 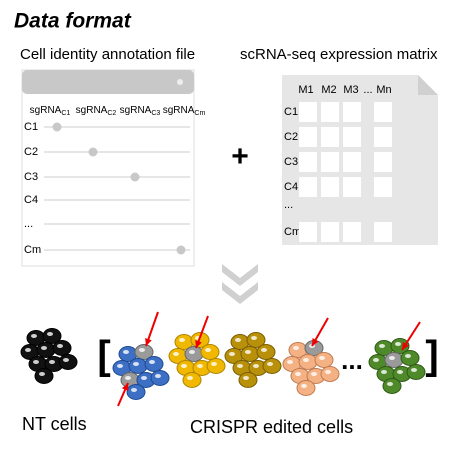 What do you see at coordinates (54, 424) in the screenshot?
I see `nt-label: NT cells` at bounding box center [54, 424].